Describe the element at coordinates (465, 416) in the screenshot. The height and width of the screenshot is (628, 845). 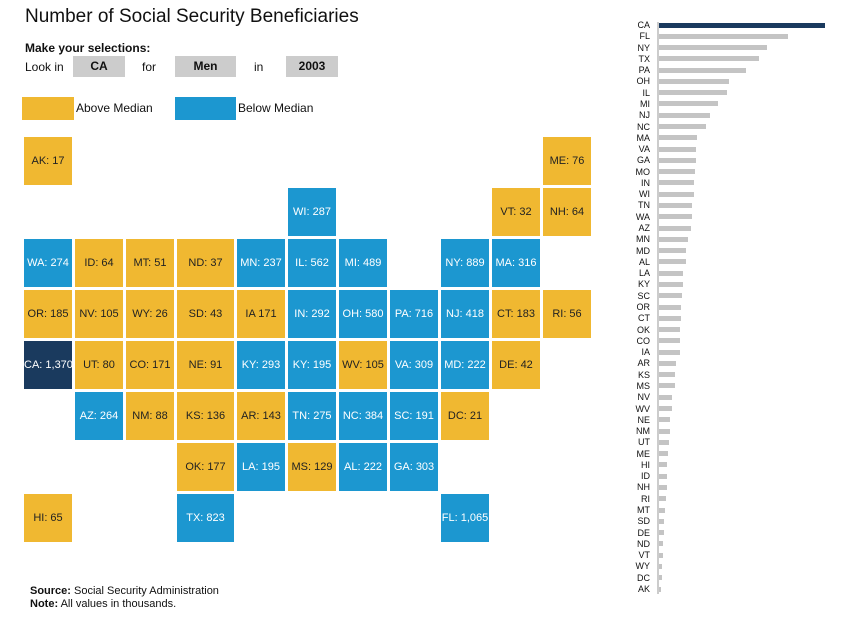
I see `state-tile: DC: 21` at that location.